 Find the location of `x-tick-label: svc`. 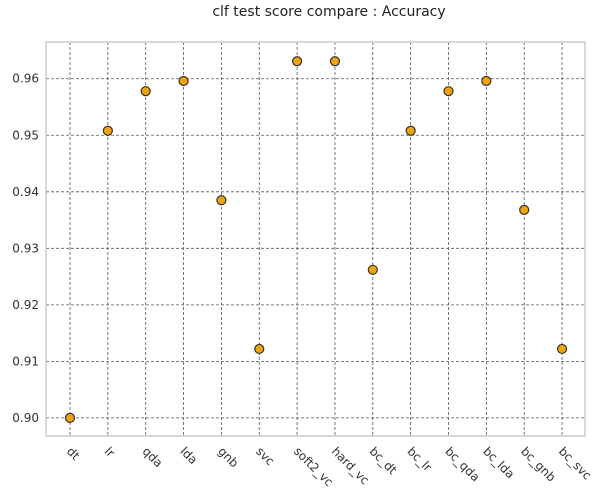

x-tick-label: svc is located at coordinates (265, 456).